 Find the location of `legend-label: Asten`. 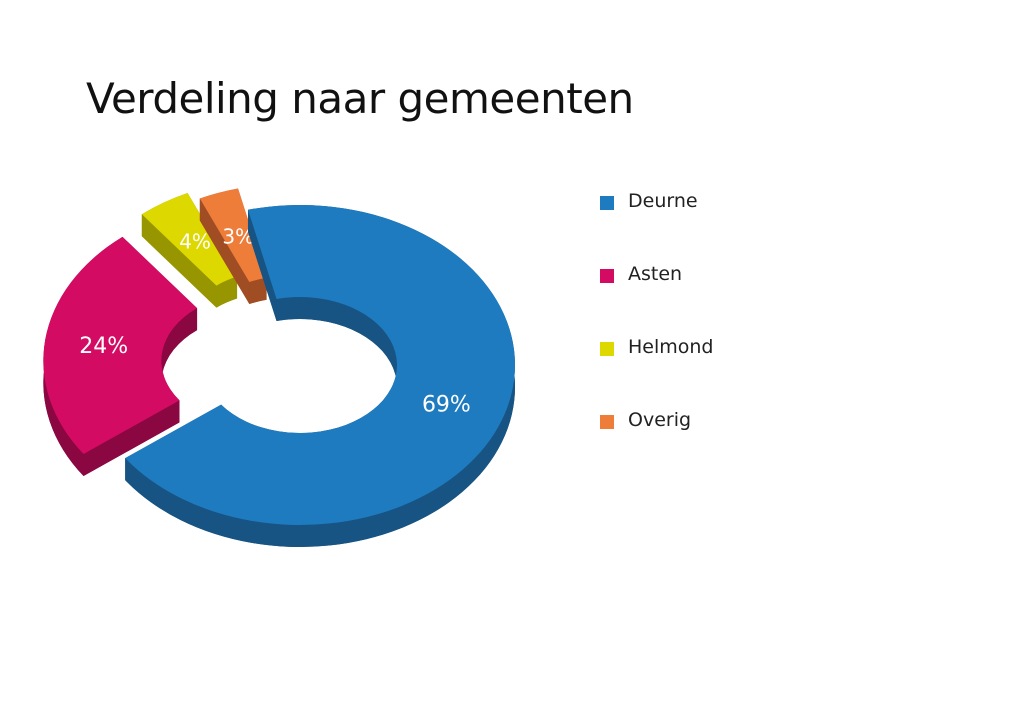

legend-label: Asten is located at coordinates (655, 274).